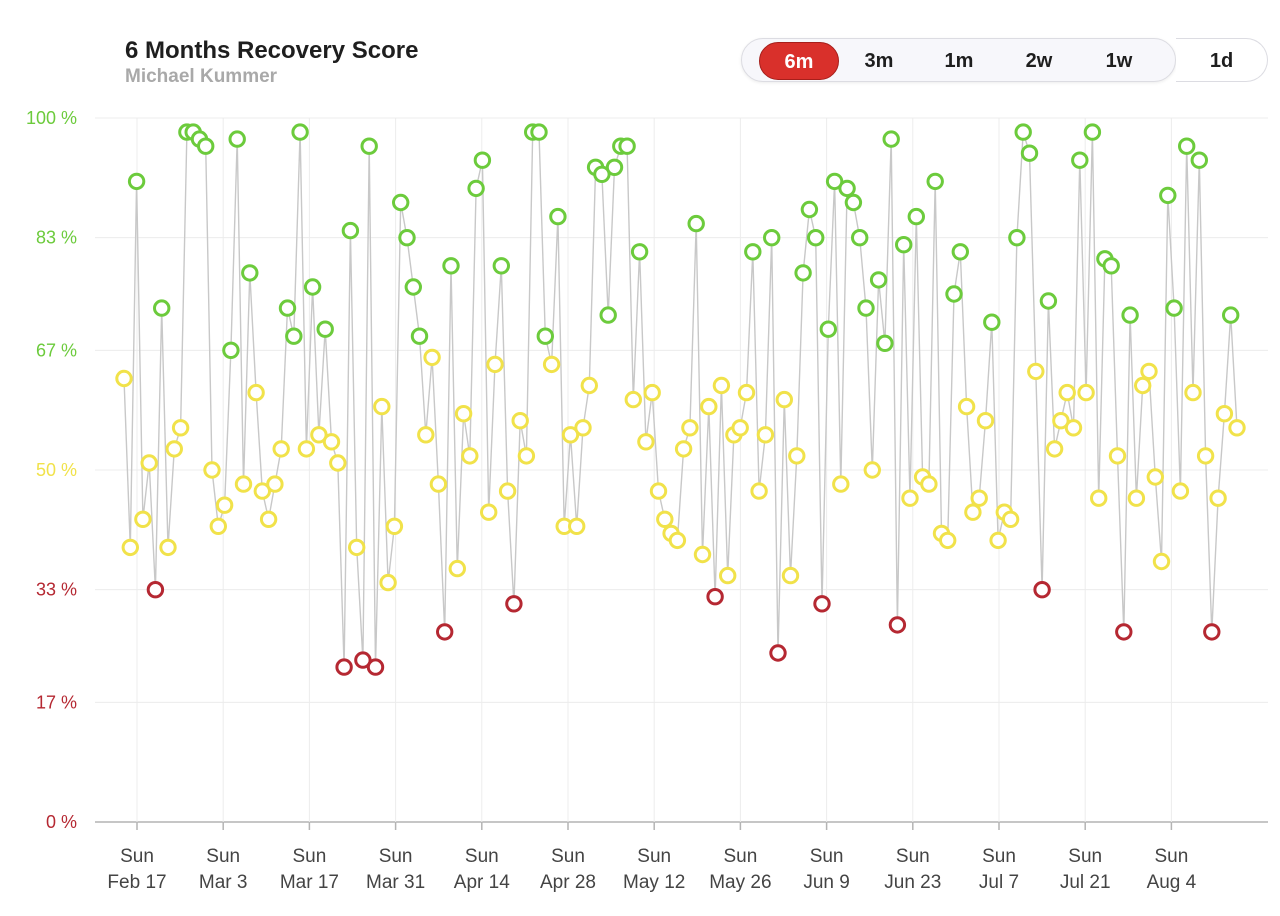  I want to click on range-2w-button: 2w, so click(1039, 61).